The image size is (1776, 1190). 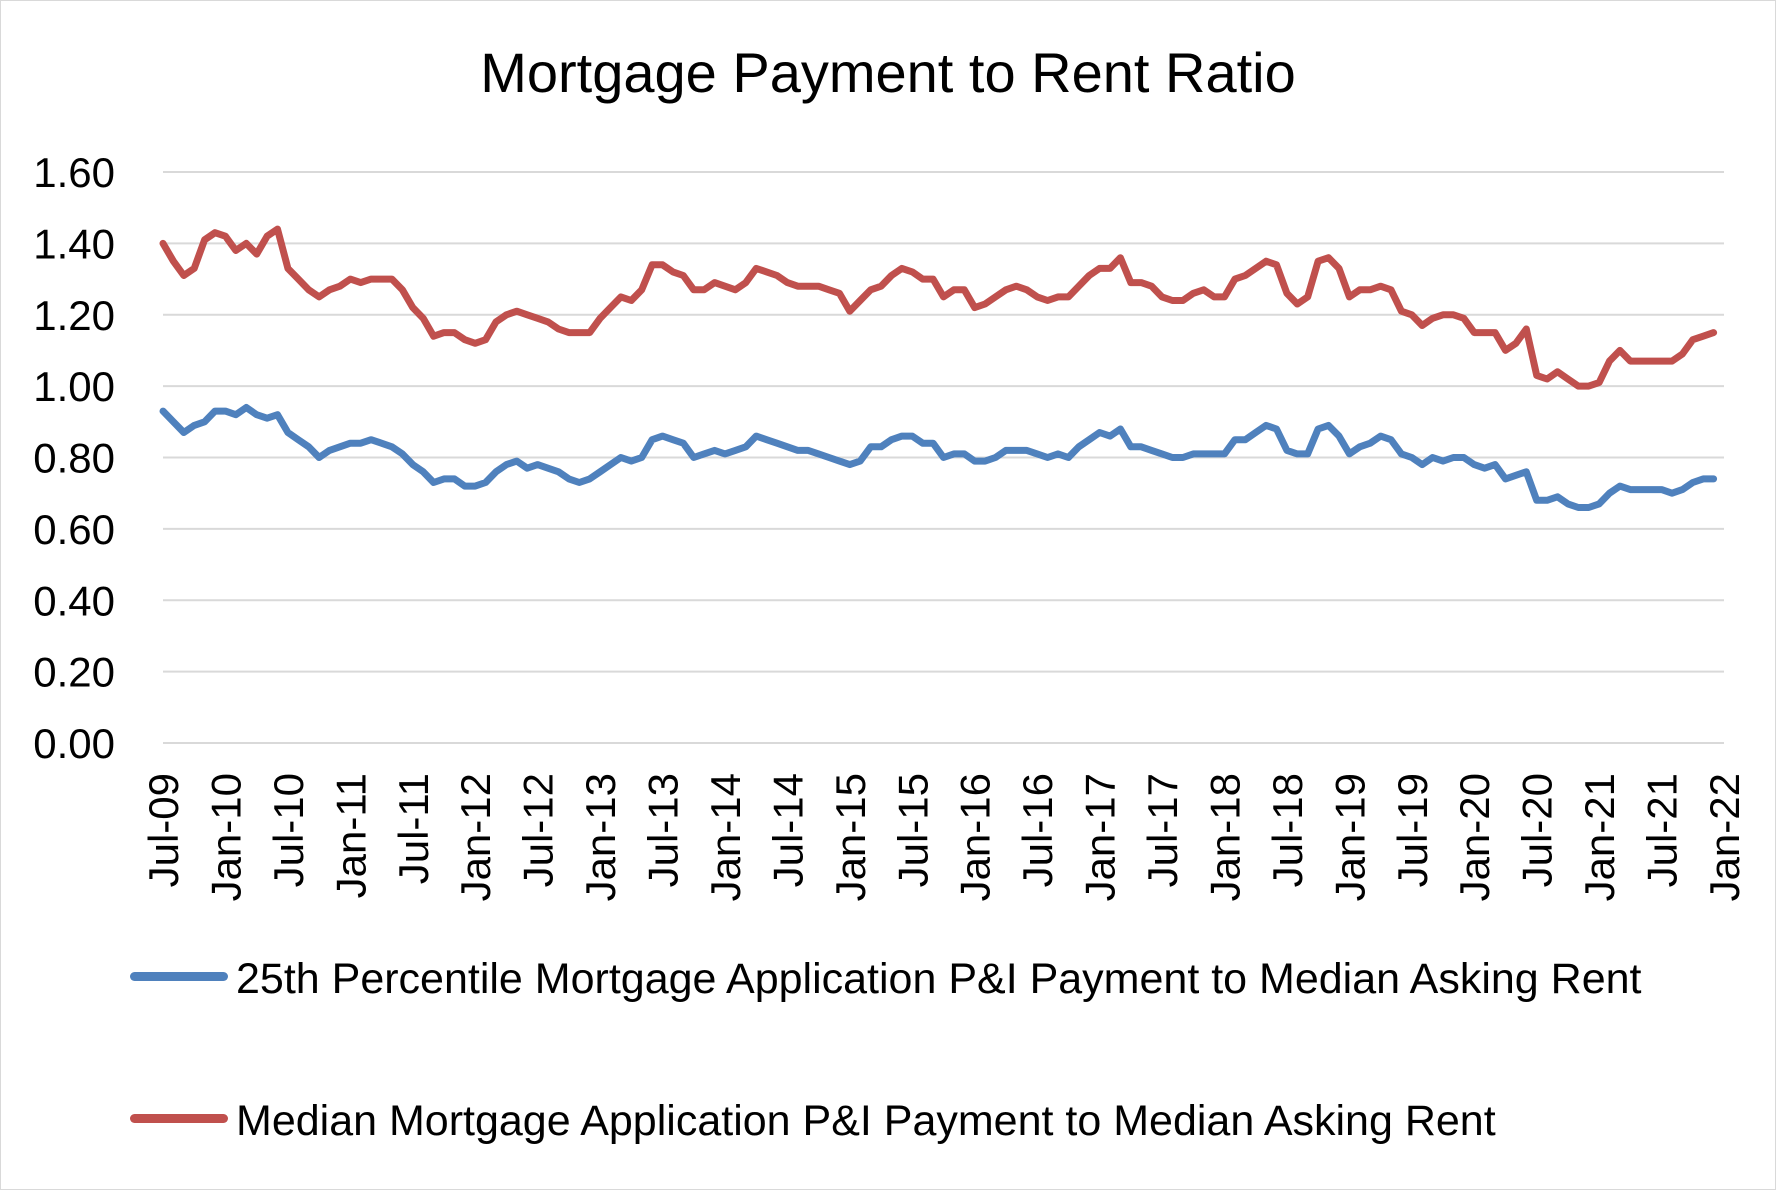 I want to click on y-tick-label: 1.60, so click(x=74, y=172).